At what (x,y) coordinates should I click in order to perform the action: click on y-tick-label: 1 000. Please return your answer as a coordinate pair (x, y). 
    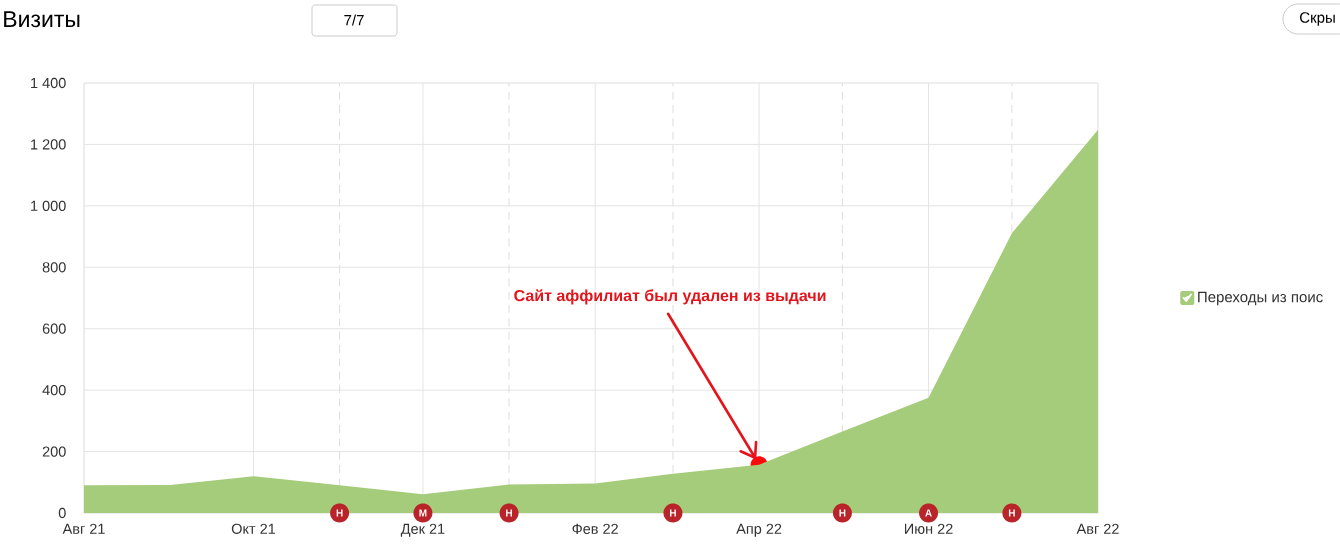
    Looking at the image, I should click on (48, 205).